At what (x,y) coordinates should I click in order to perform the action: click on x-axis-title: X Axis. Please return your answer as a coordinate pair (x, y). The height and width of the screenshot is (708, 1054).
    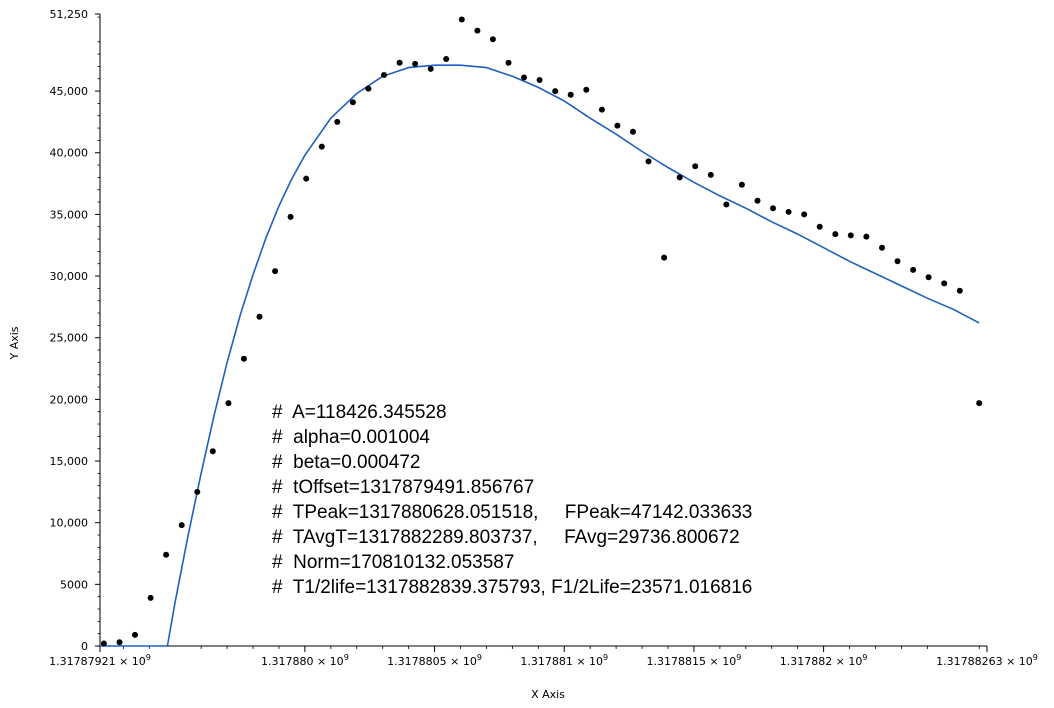
    Looking at the image, I should click on (548, 694).